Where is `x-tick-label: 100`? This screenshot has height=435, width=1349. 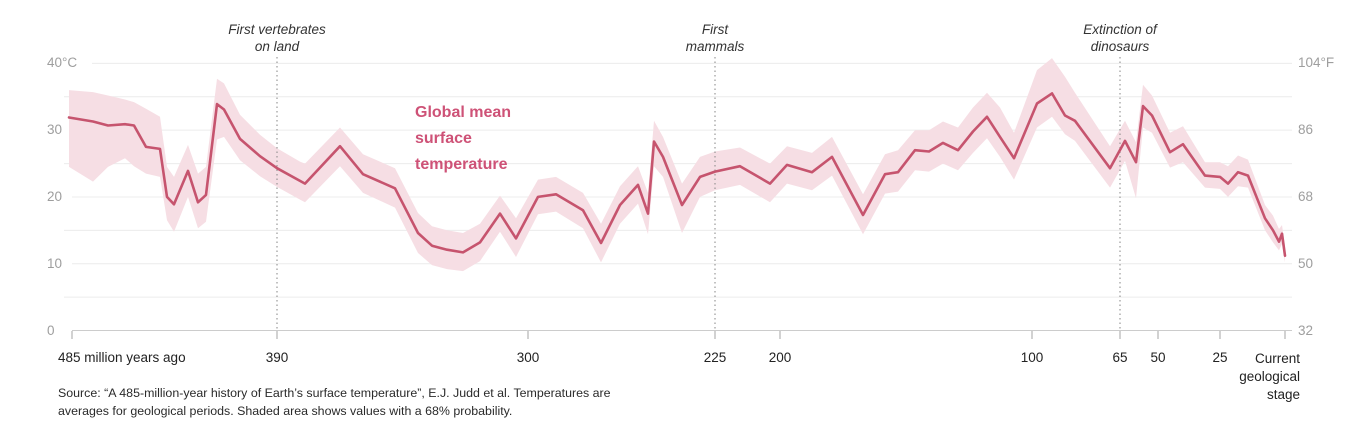
x-tick-label: 100 is located at coordinates (1032, 357).